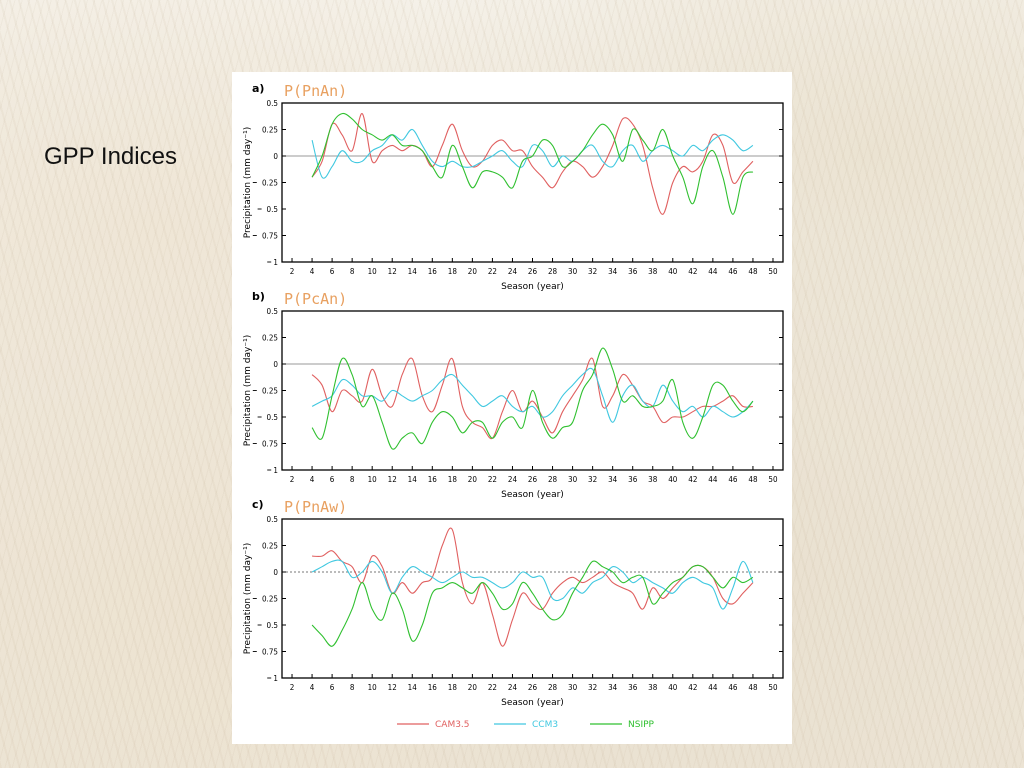 The width and height of the screenshot is (1024, 768). Describe the element at coordinates (258, 504) in the screenshot. I see `panel-label: c)` at that location.